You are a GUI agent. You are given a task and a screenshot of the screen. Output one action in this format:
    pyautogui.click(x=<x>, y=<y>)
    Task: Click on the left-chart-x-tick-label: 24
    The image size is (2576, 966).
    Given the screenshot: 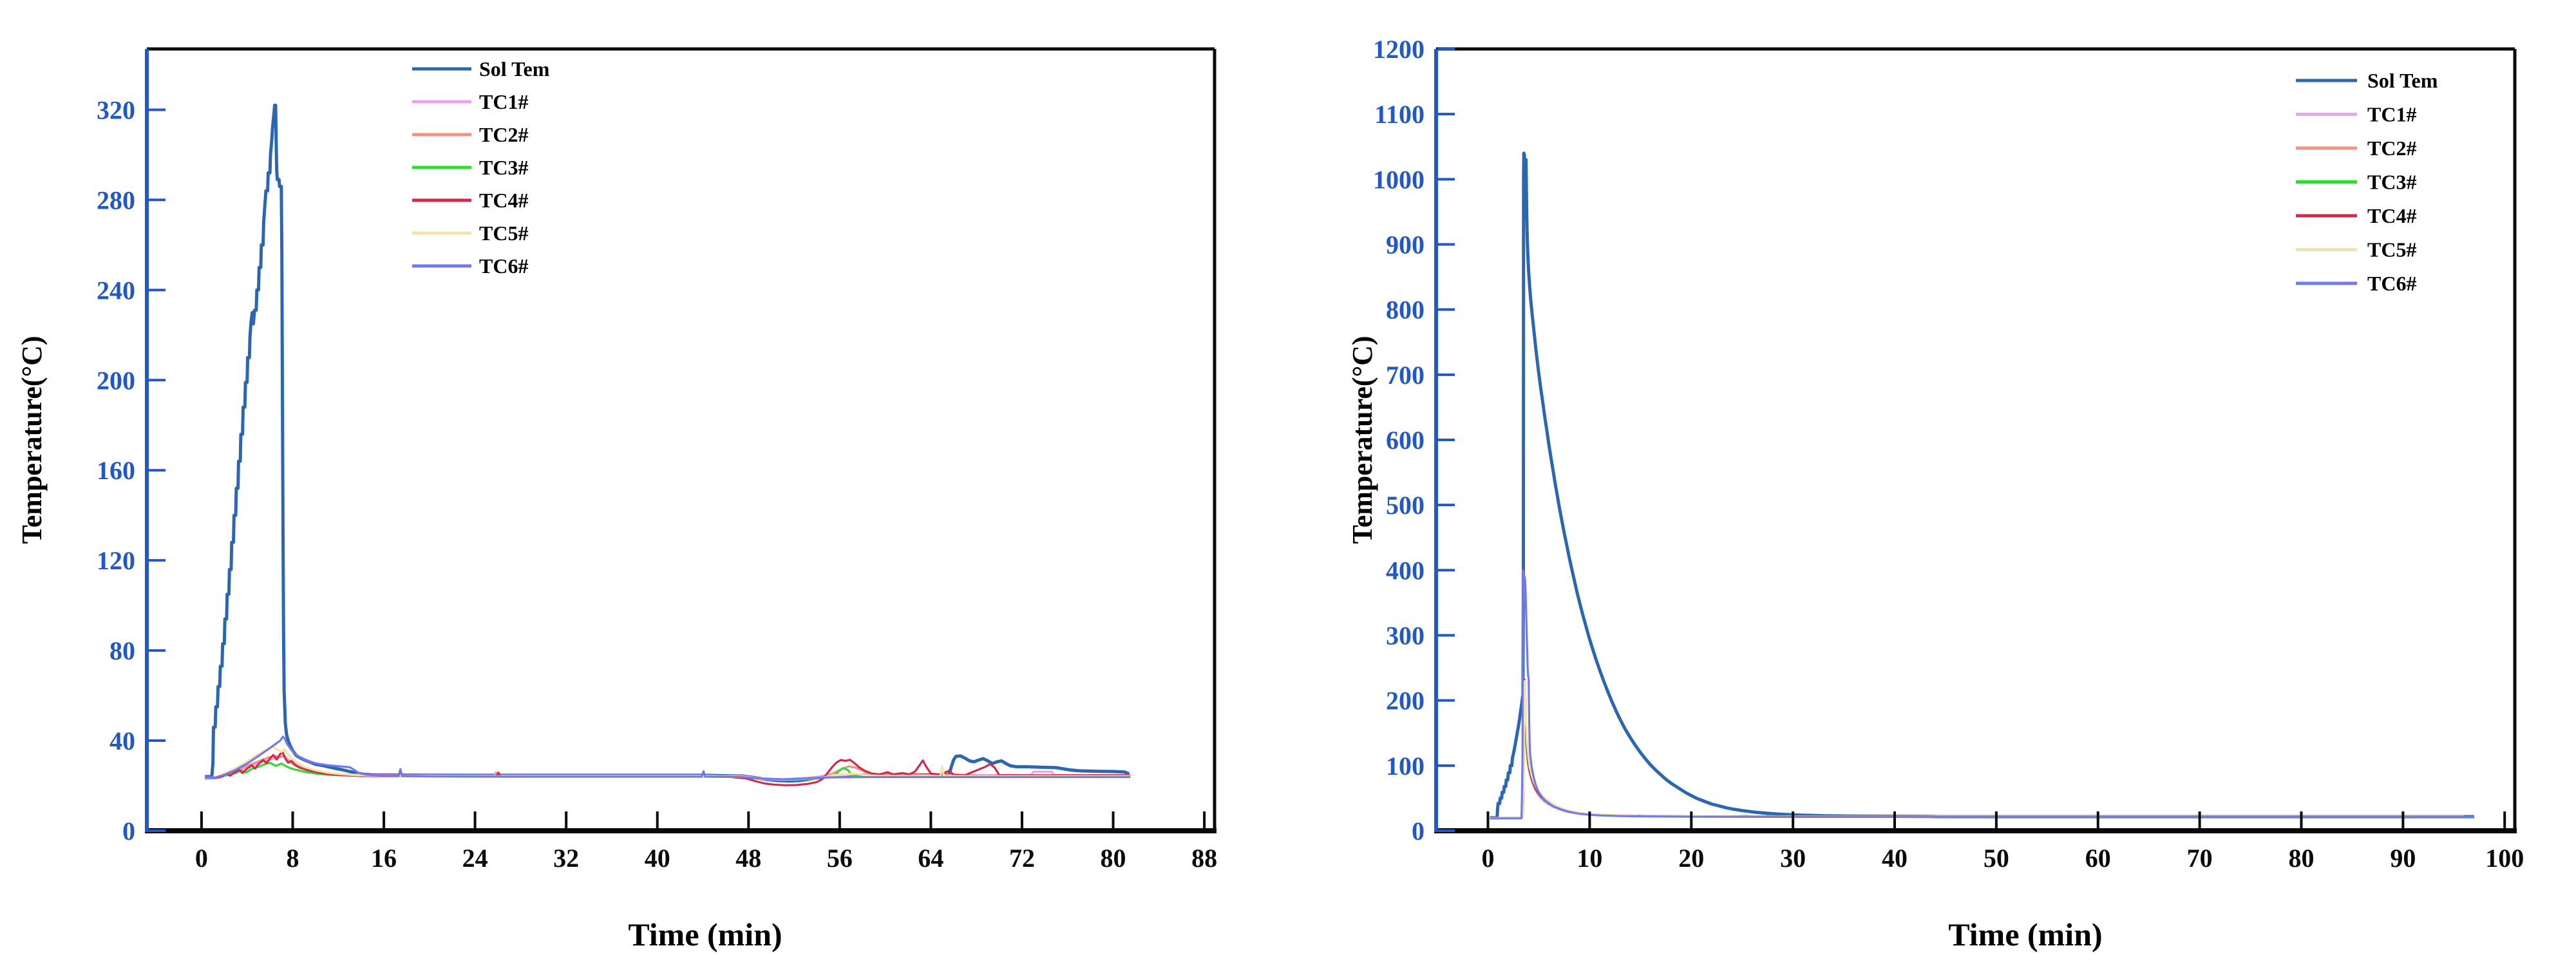 What is the action you would take?
    pyautogui.click(x=475, y=858)
    